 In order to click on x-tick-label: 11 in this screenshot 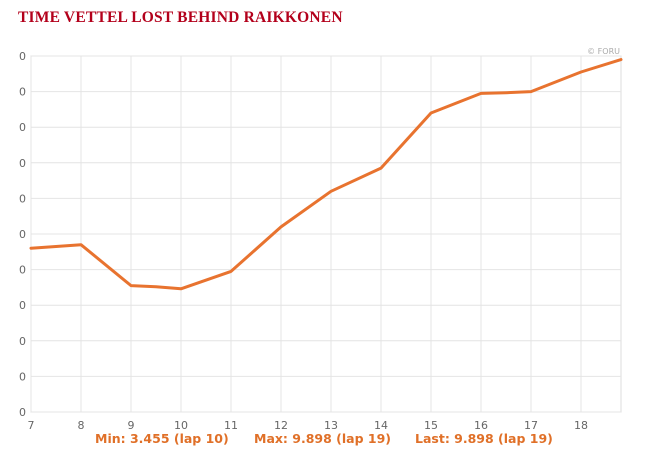, I will do `click(231, 425)`.